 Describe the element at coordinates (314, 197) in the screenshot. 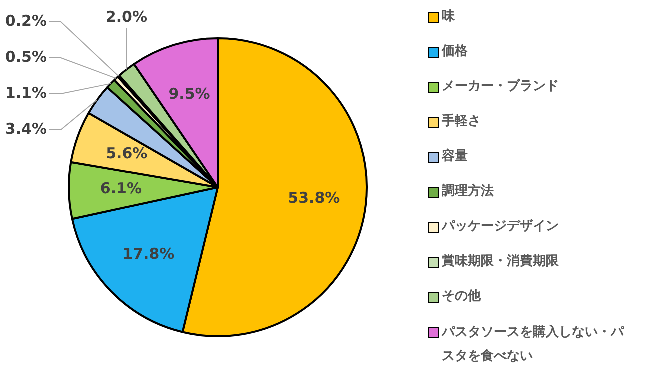

I see `data-label: 53.8%` at that location.